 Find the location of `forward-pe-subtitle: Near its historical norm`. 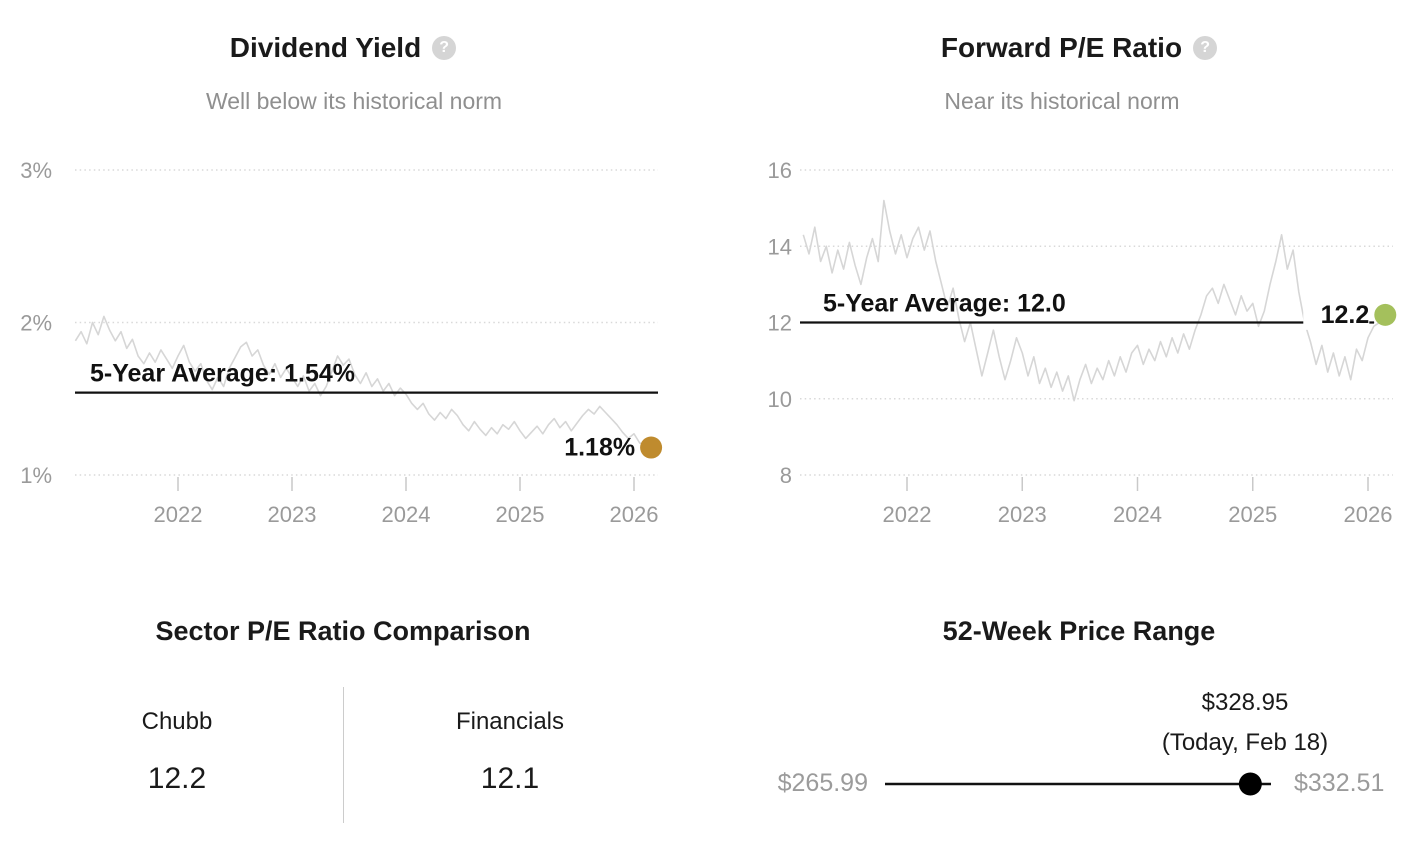

forward-pe-subtitle: Near its historical norm is located at coordinates (1062, 101).